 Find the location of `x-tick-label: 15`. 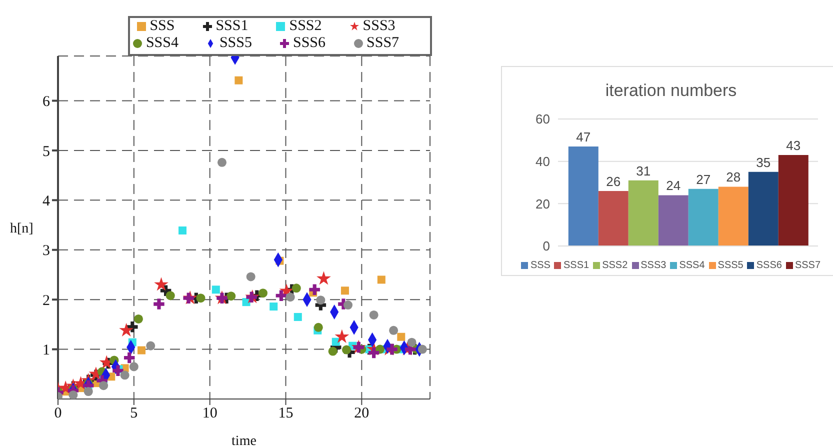

x-tick-label: 15 is located at coordinates (286, 414).